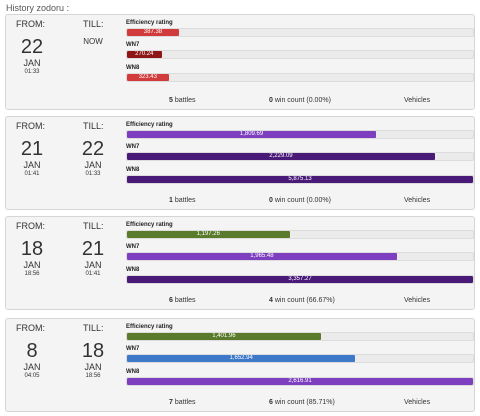 Image resolution: width=480 pixels, height=416 pixels. What do you see at coordinates (208, 234) in the screenshot?
I see `efficiency-rating-bar-fill: 1,197.26` at bounding box center [208, 234].